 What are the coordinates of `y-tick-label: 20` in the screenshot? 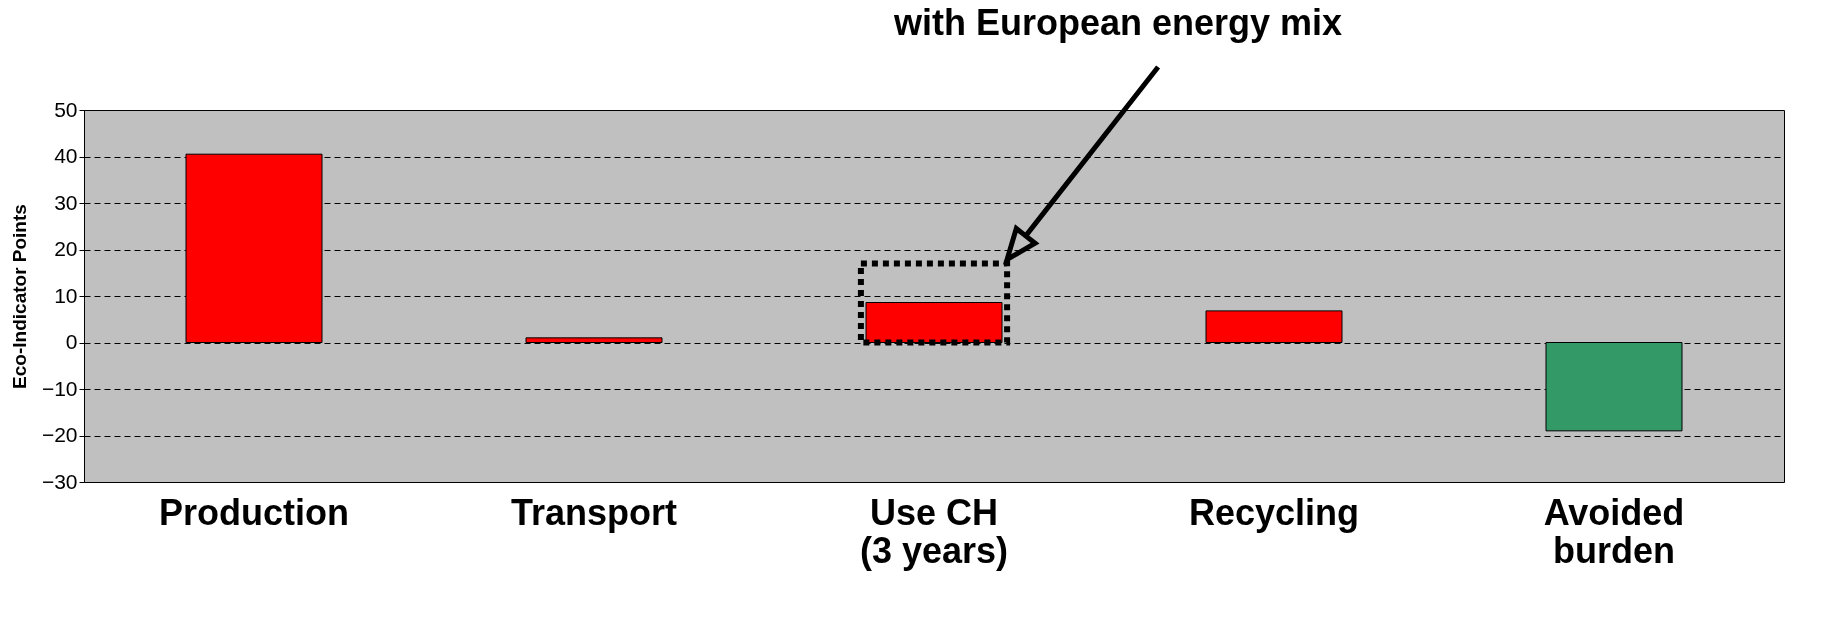 It's located at (66, 248).